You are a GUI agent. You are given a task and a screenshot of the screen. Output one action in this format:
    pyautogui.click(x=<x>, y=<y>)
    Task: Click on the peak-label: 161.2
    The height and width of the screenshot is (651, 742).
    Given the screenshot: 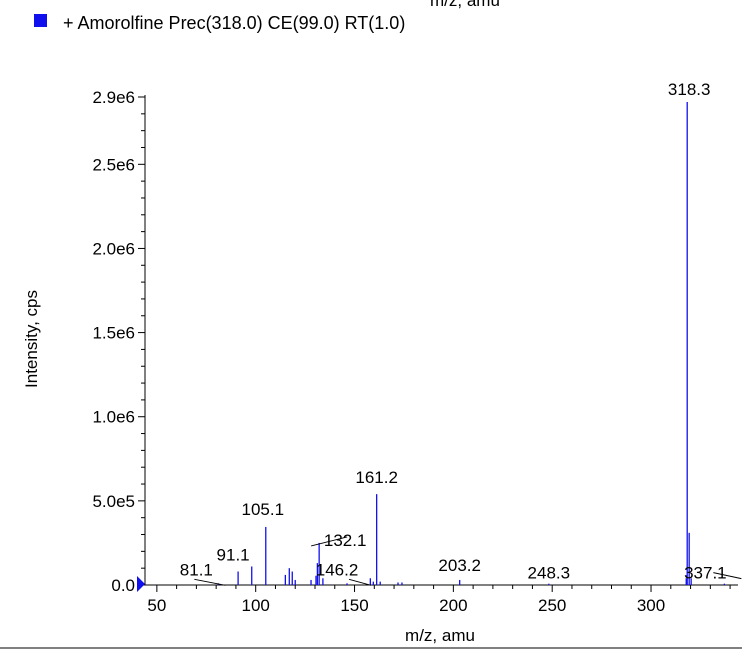 What is the action you would take?
    pyautogui.click(x=376, y=477)
    